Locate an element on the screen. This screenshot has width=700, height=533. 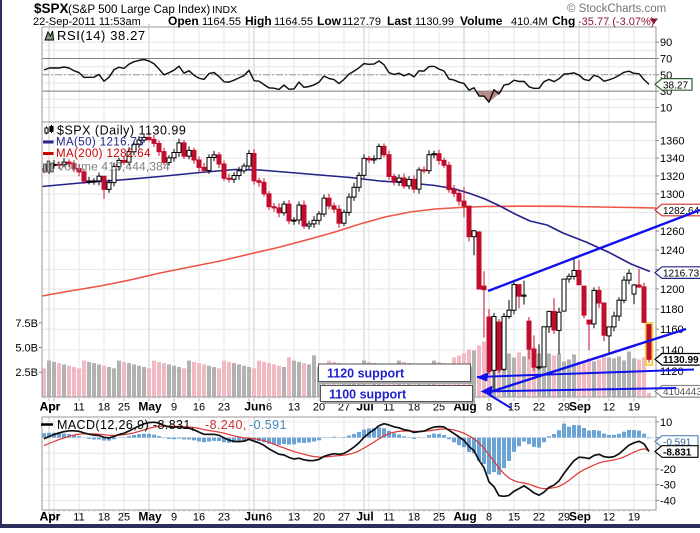
svg-text: $SPX (Daily) 1130.99 is located at coordinates (121, 131).